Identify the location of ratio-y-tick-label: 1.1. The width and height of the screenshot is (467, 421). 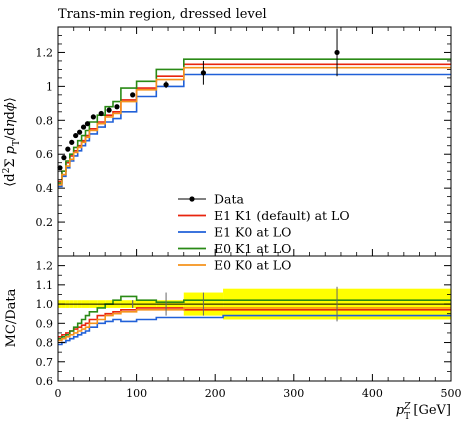
(45, 285).